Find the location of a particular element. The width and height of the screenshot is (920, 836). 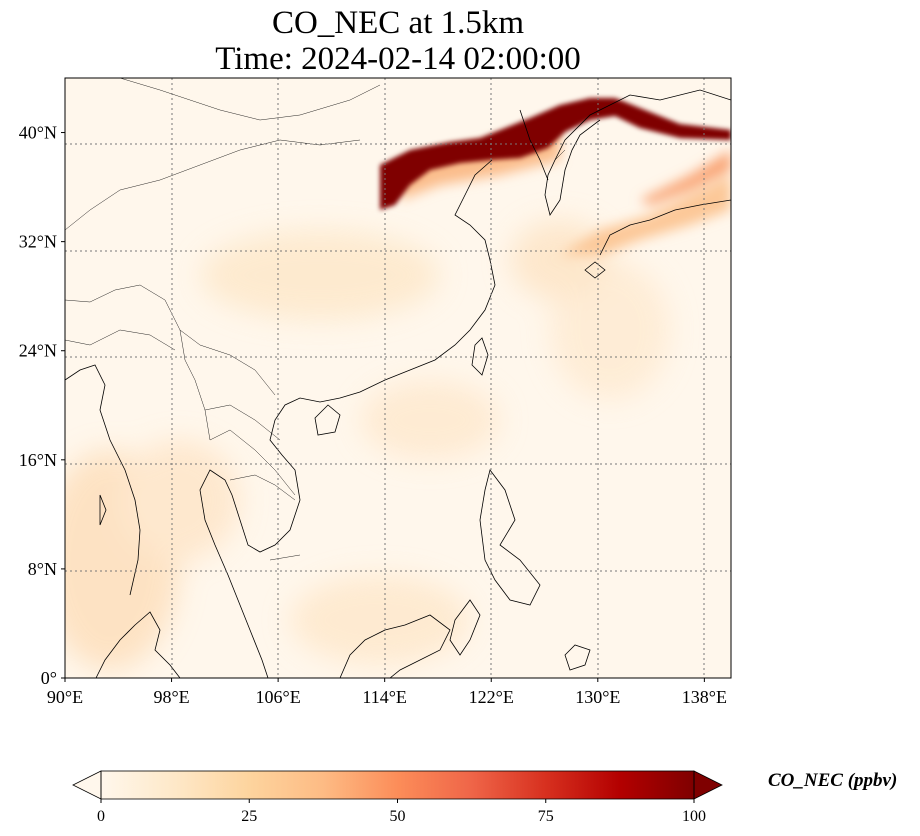

lat-tick-label: 8°N is located at coordinates (42, 569).